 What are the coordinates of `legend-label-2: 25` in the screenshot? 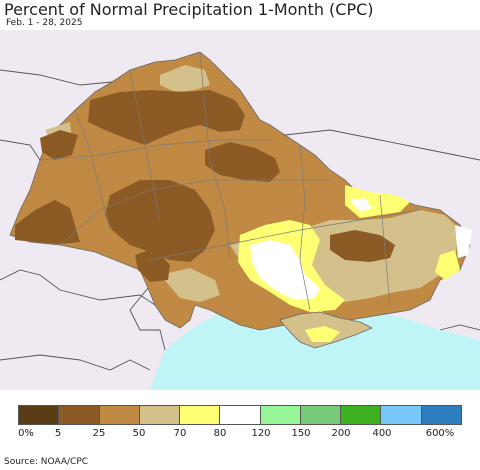 It's located at (99, 433).